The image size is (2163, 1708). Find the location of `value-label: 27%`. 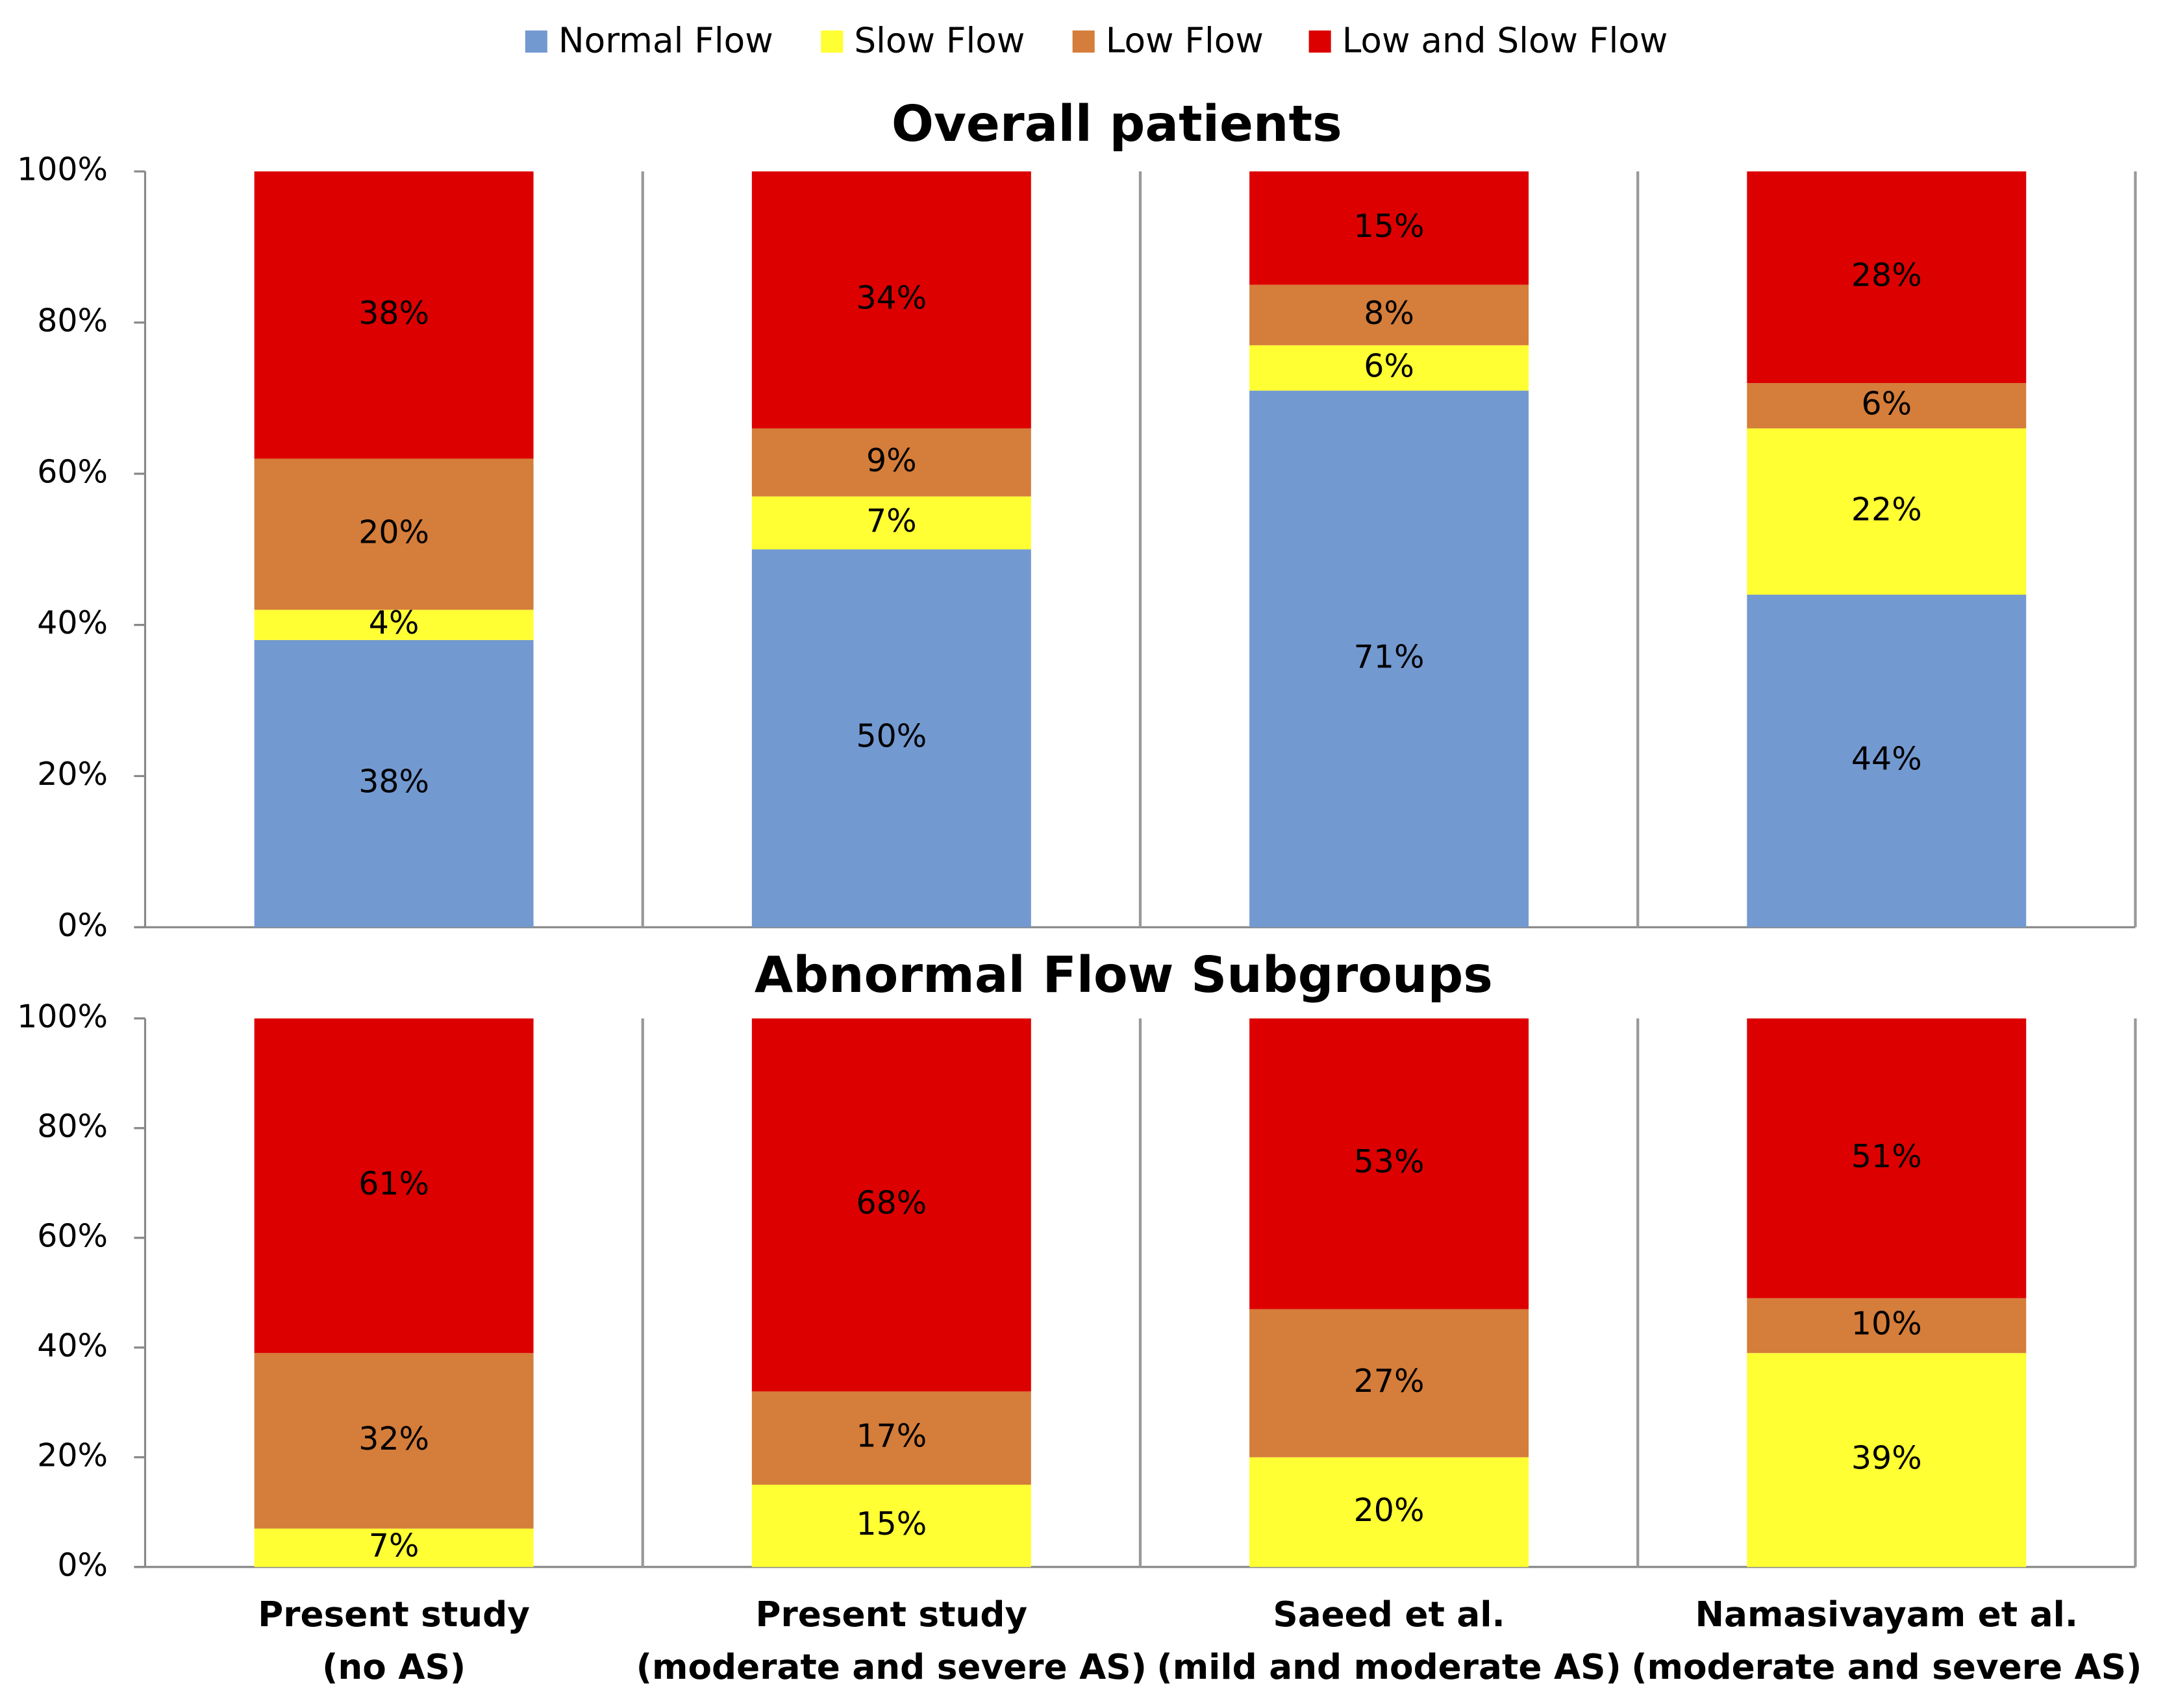

value-label: 27% is located at coordinates (1390, 1381).